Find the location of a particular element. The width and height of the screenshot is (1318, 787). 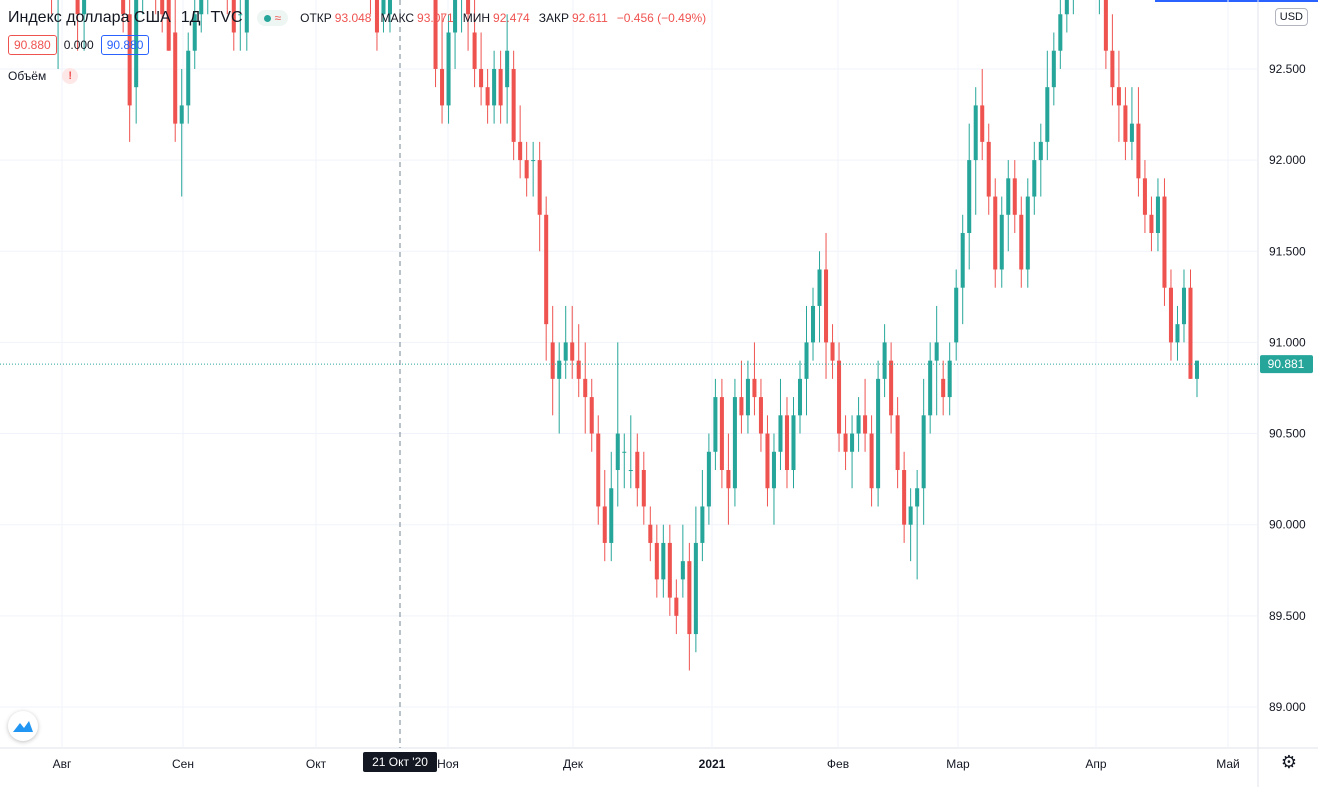

currency-button: USD is located at coordinates (1291, 17).